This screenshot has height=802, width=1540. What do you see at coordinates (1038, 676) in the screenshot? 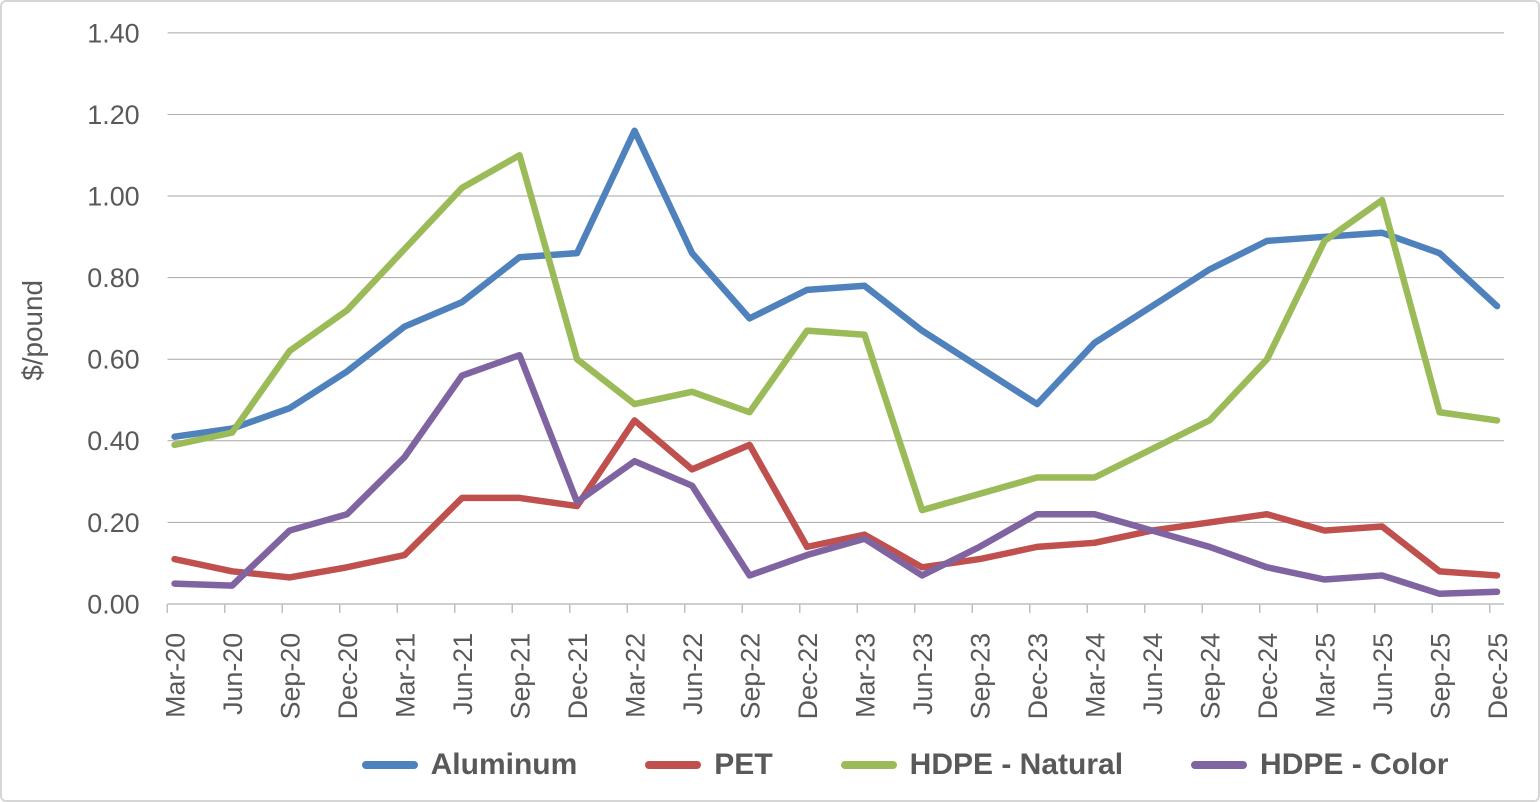
I see `x-axis-tick-label: Dec-23` at bounding box center [1038, 676].